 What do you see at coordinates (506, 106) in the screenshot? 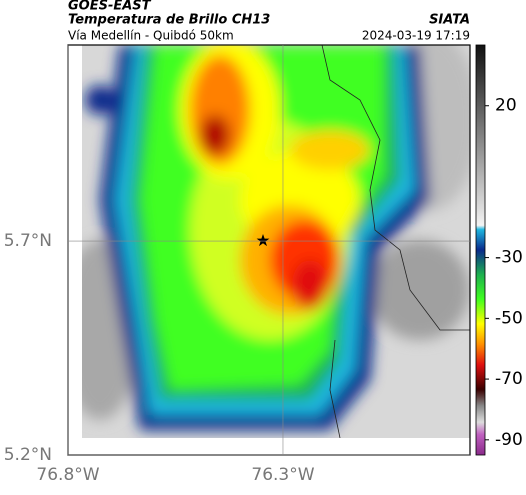
I see `colorbar-label: 20` at bounding box center [506, 106].